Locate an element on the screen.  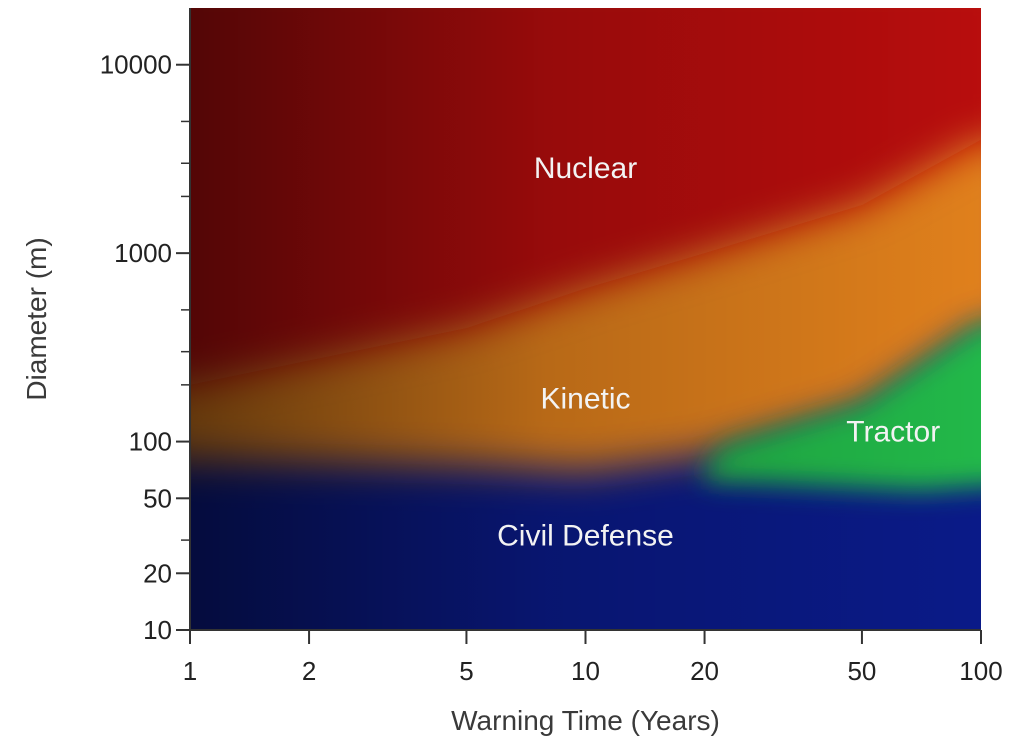
x-tick-label: 2 is located at coordinates (309, 671).